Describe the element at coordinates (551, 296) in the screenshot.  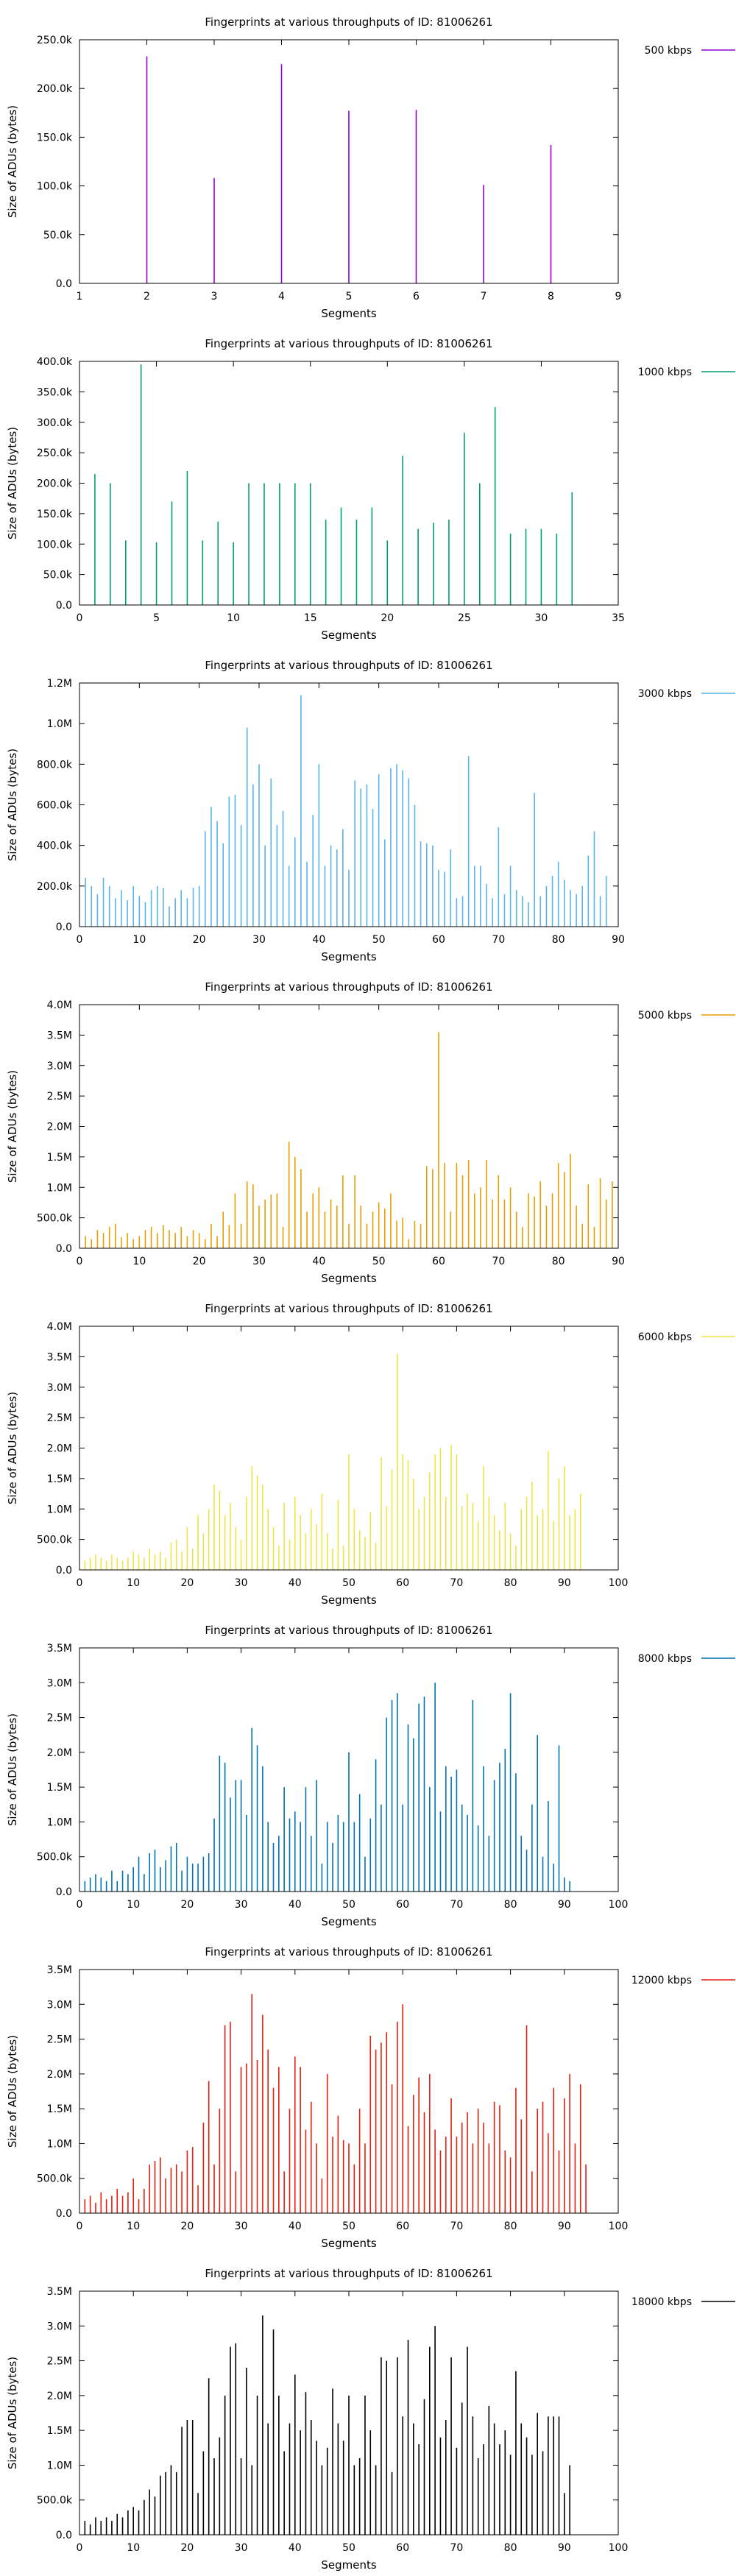
I see `x-tick-label: 8` at that location.